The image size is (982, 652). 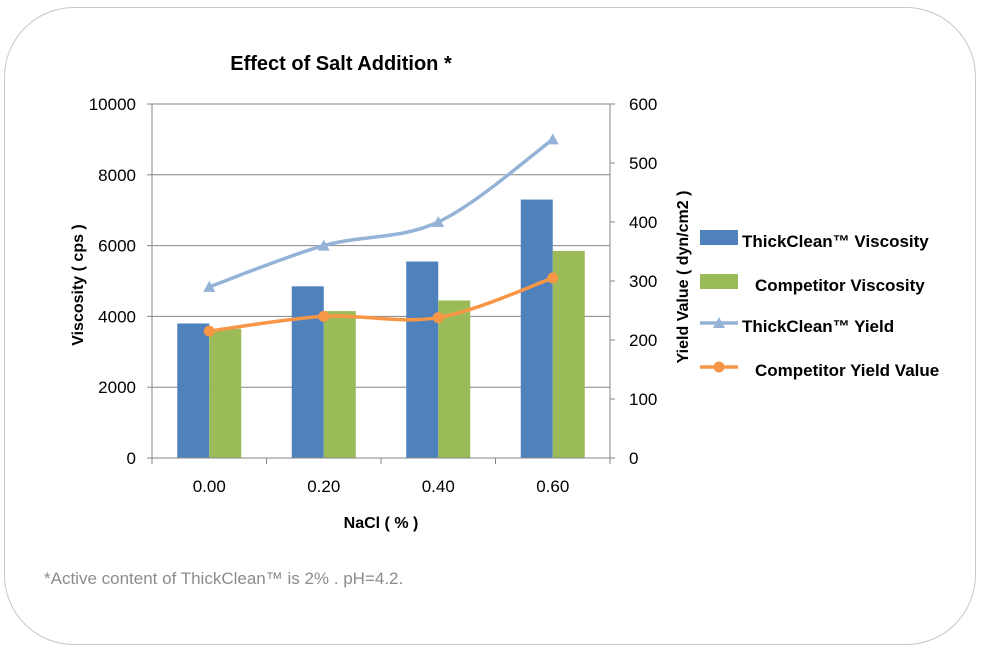 What do you see at coordinates (847, 370) in the screenshot?
I see `legend-label: Competitor Yield Value` at bounding box center [847, 370].